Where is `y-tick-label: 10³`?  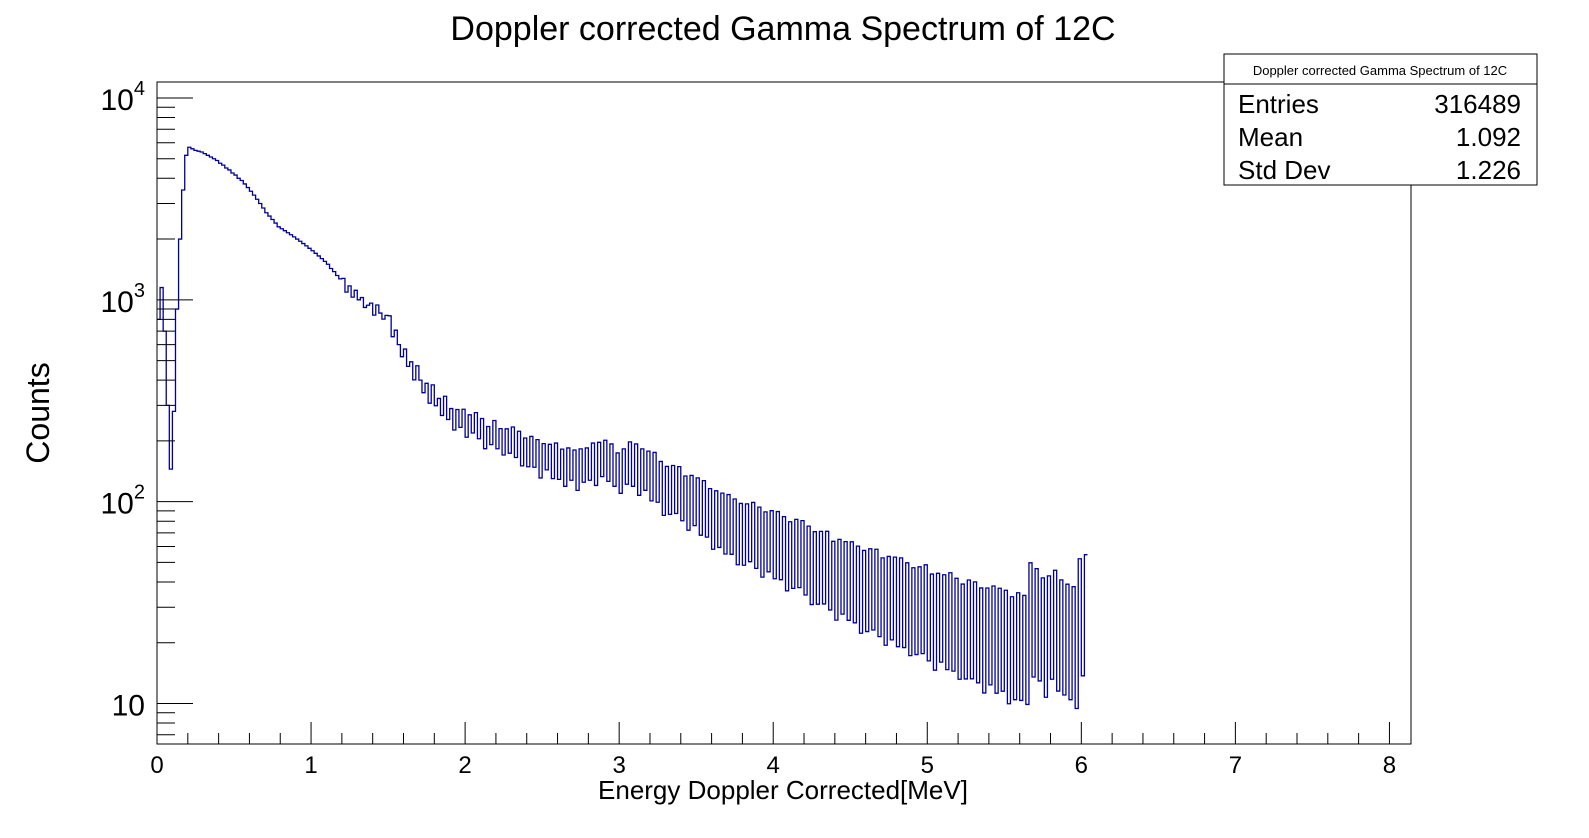
y-tick-label: 10³ is located at coordinates (123, 299).